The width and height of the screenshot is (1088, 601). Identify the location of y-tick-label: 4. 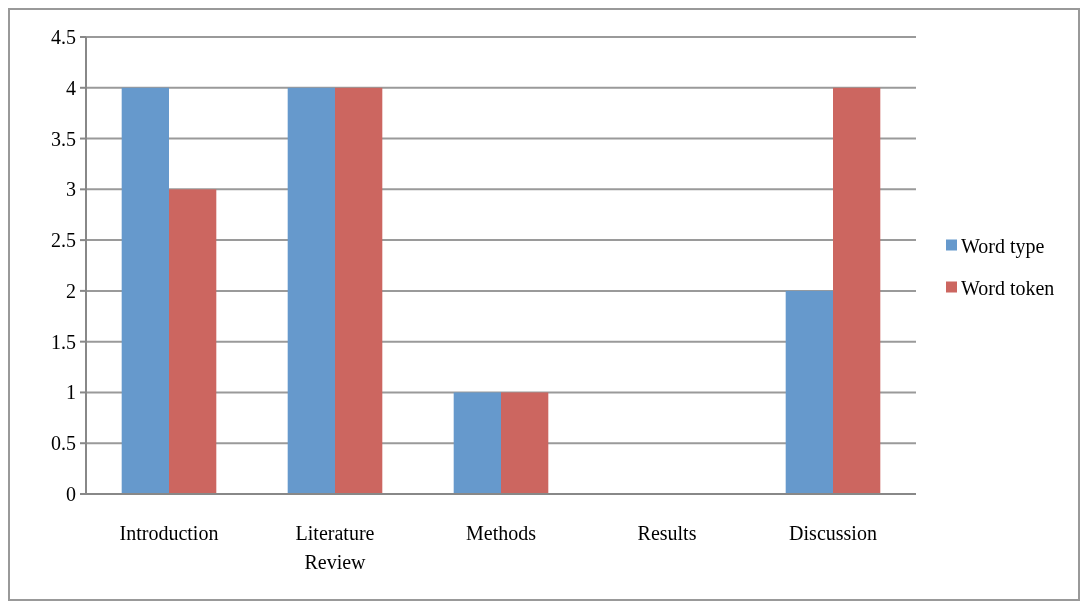
(71, 87).